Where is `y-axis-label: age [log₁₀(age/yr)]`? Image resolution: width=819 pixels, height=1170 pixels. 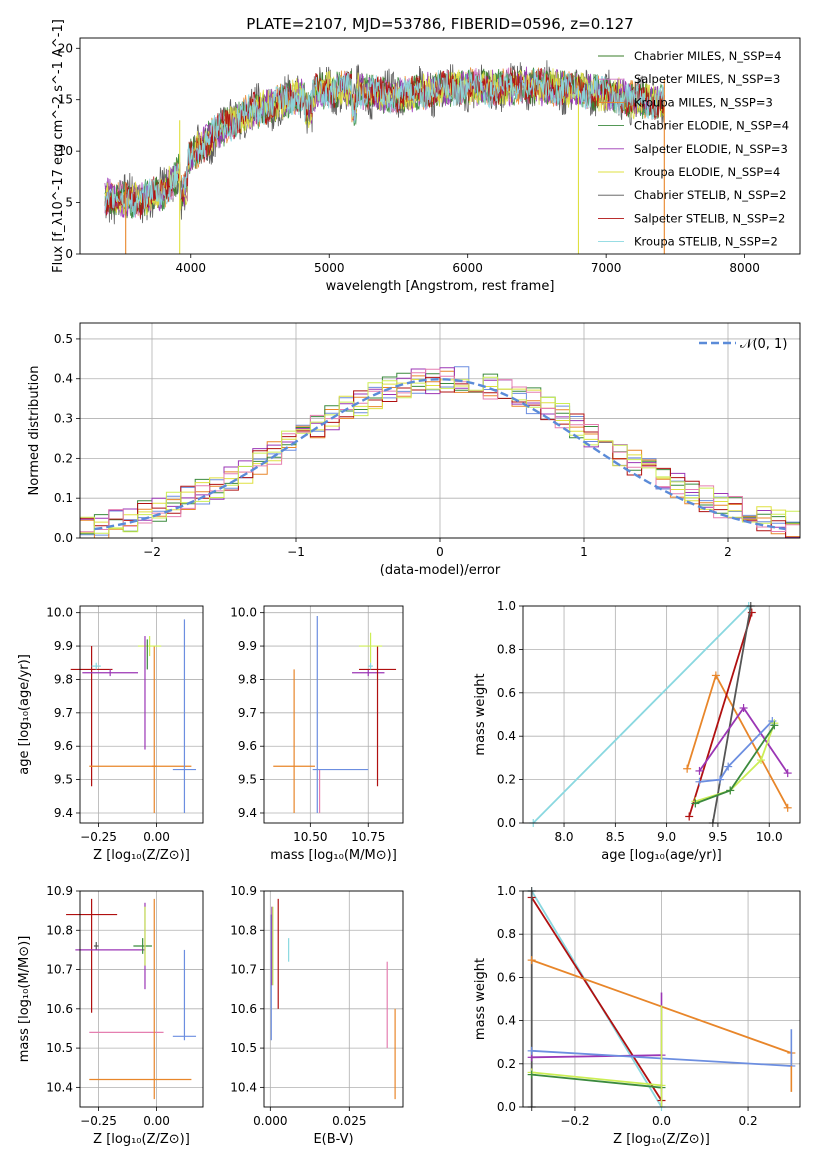
y-axis-label: age [log₁₀(age/yr)] is located at coordinates (24, 714).